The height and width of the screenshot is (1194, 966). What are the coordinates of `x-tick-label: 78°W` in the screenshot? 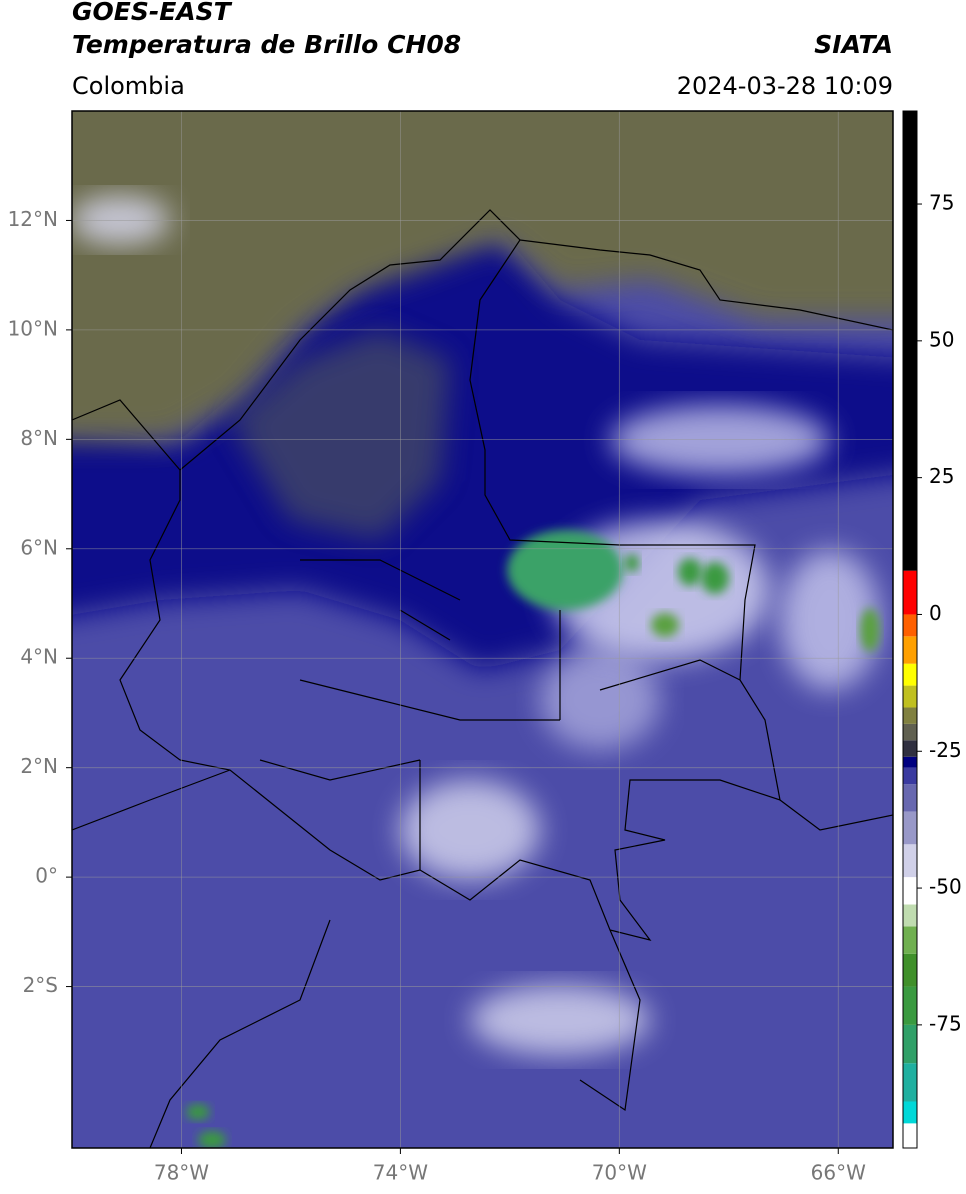 It's located at (181, 1173).